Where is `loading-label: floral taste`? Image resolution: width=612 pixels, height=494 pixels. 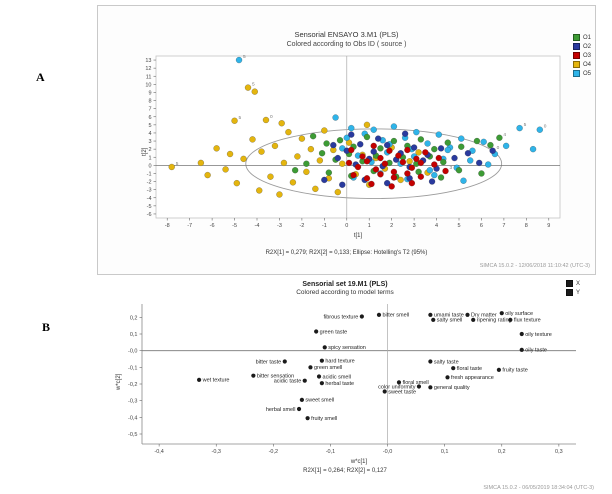
loading-label: floral taste is located at coordinates (469, 369).